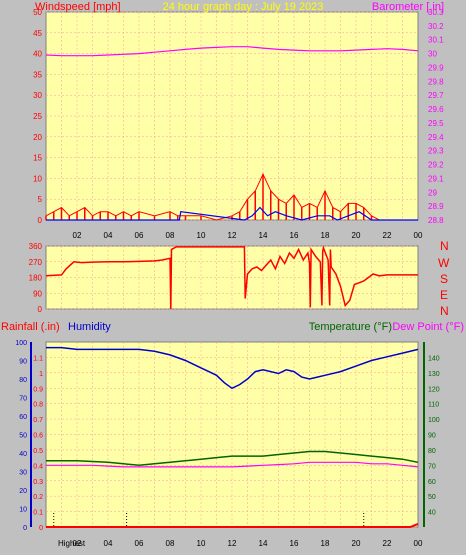  I want to click on rainfall-y-tick-label: 0.5, so click(38, 451).